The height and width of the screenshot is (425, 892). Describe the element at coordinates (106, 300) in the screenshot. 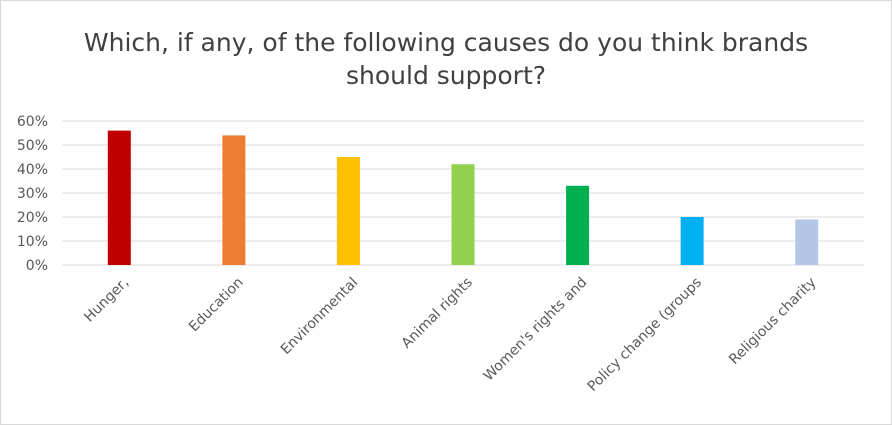

I see `x-category-label: Hunger,` at that location.